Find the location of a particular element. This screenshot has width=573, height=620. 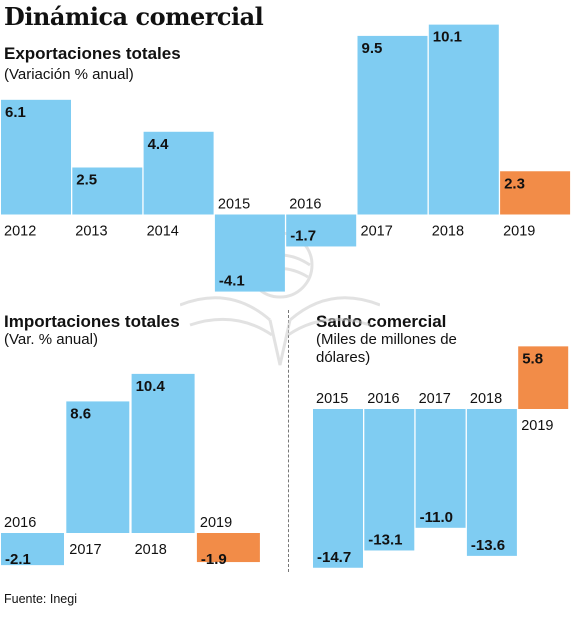

balance-bar-2015 is located at coordinates (338, 488).